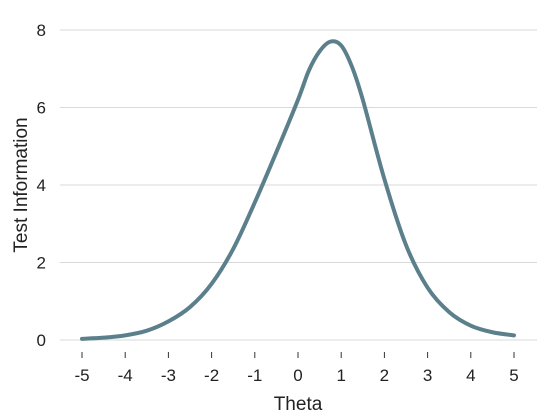  Describe the element at coordinates (81, 375) in the screenshot. I see `x-tick-label--5: -5` at that location.